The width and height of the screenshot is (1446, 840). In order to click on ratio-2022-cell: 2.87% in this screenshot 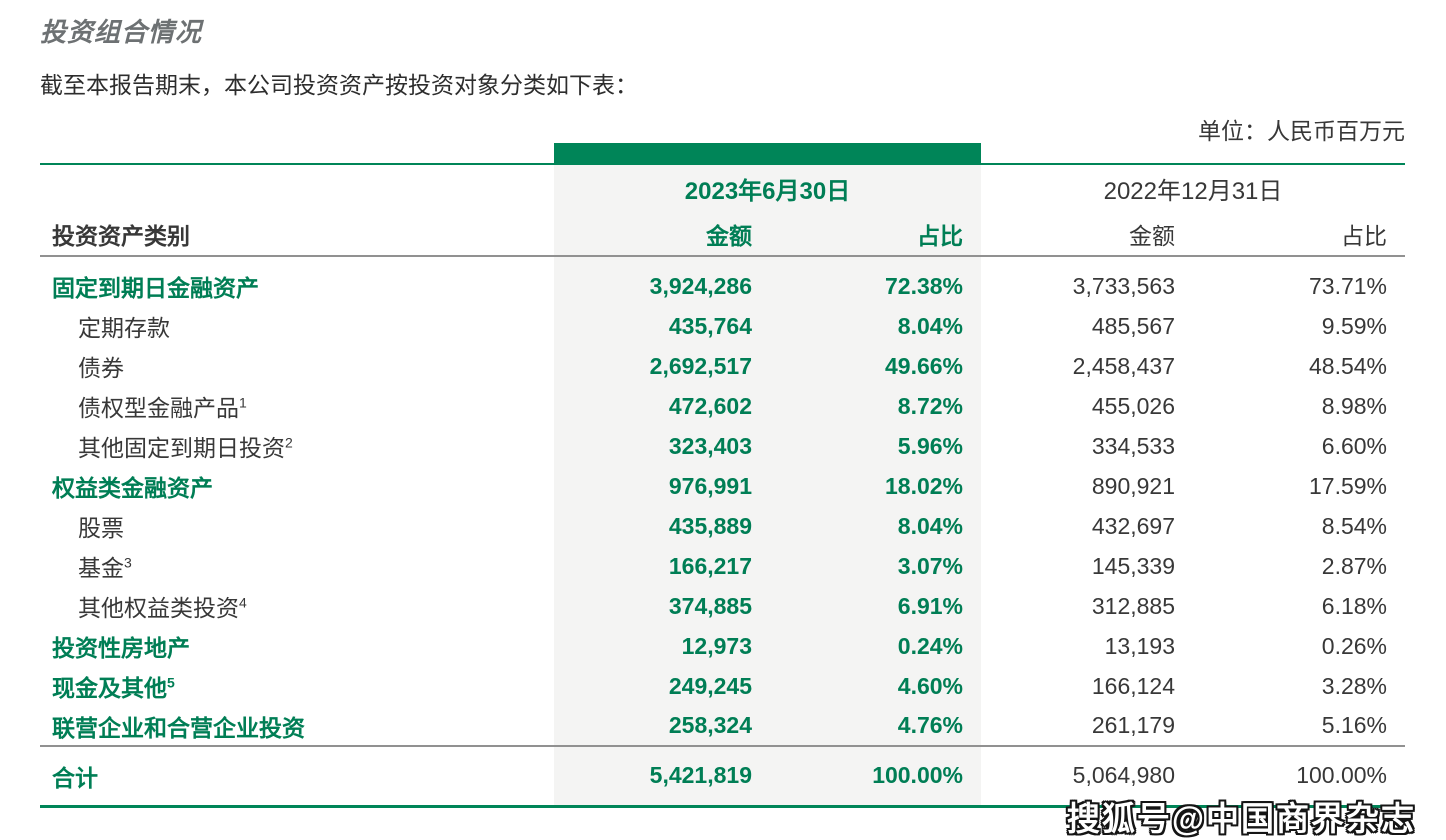, I will do `click(1354, 565)`.